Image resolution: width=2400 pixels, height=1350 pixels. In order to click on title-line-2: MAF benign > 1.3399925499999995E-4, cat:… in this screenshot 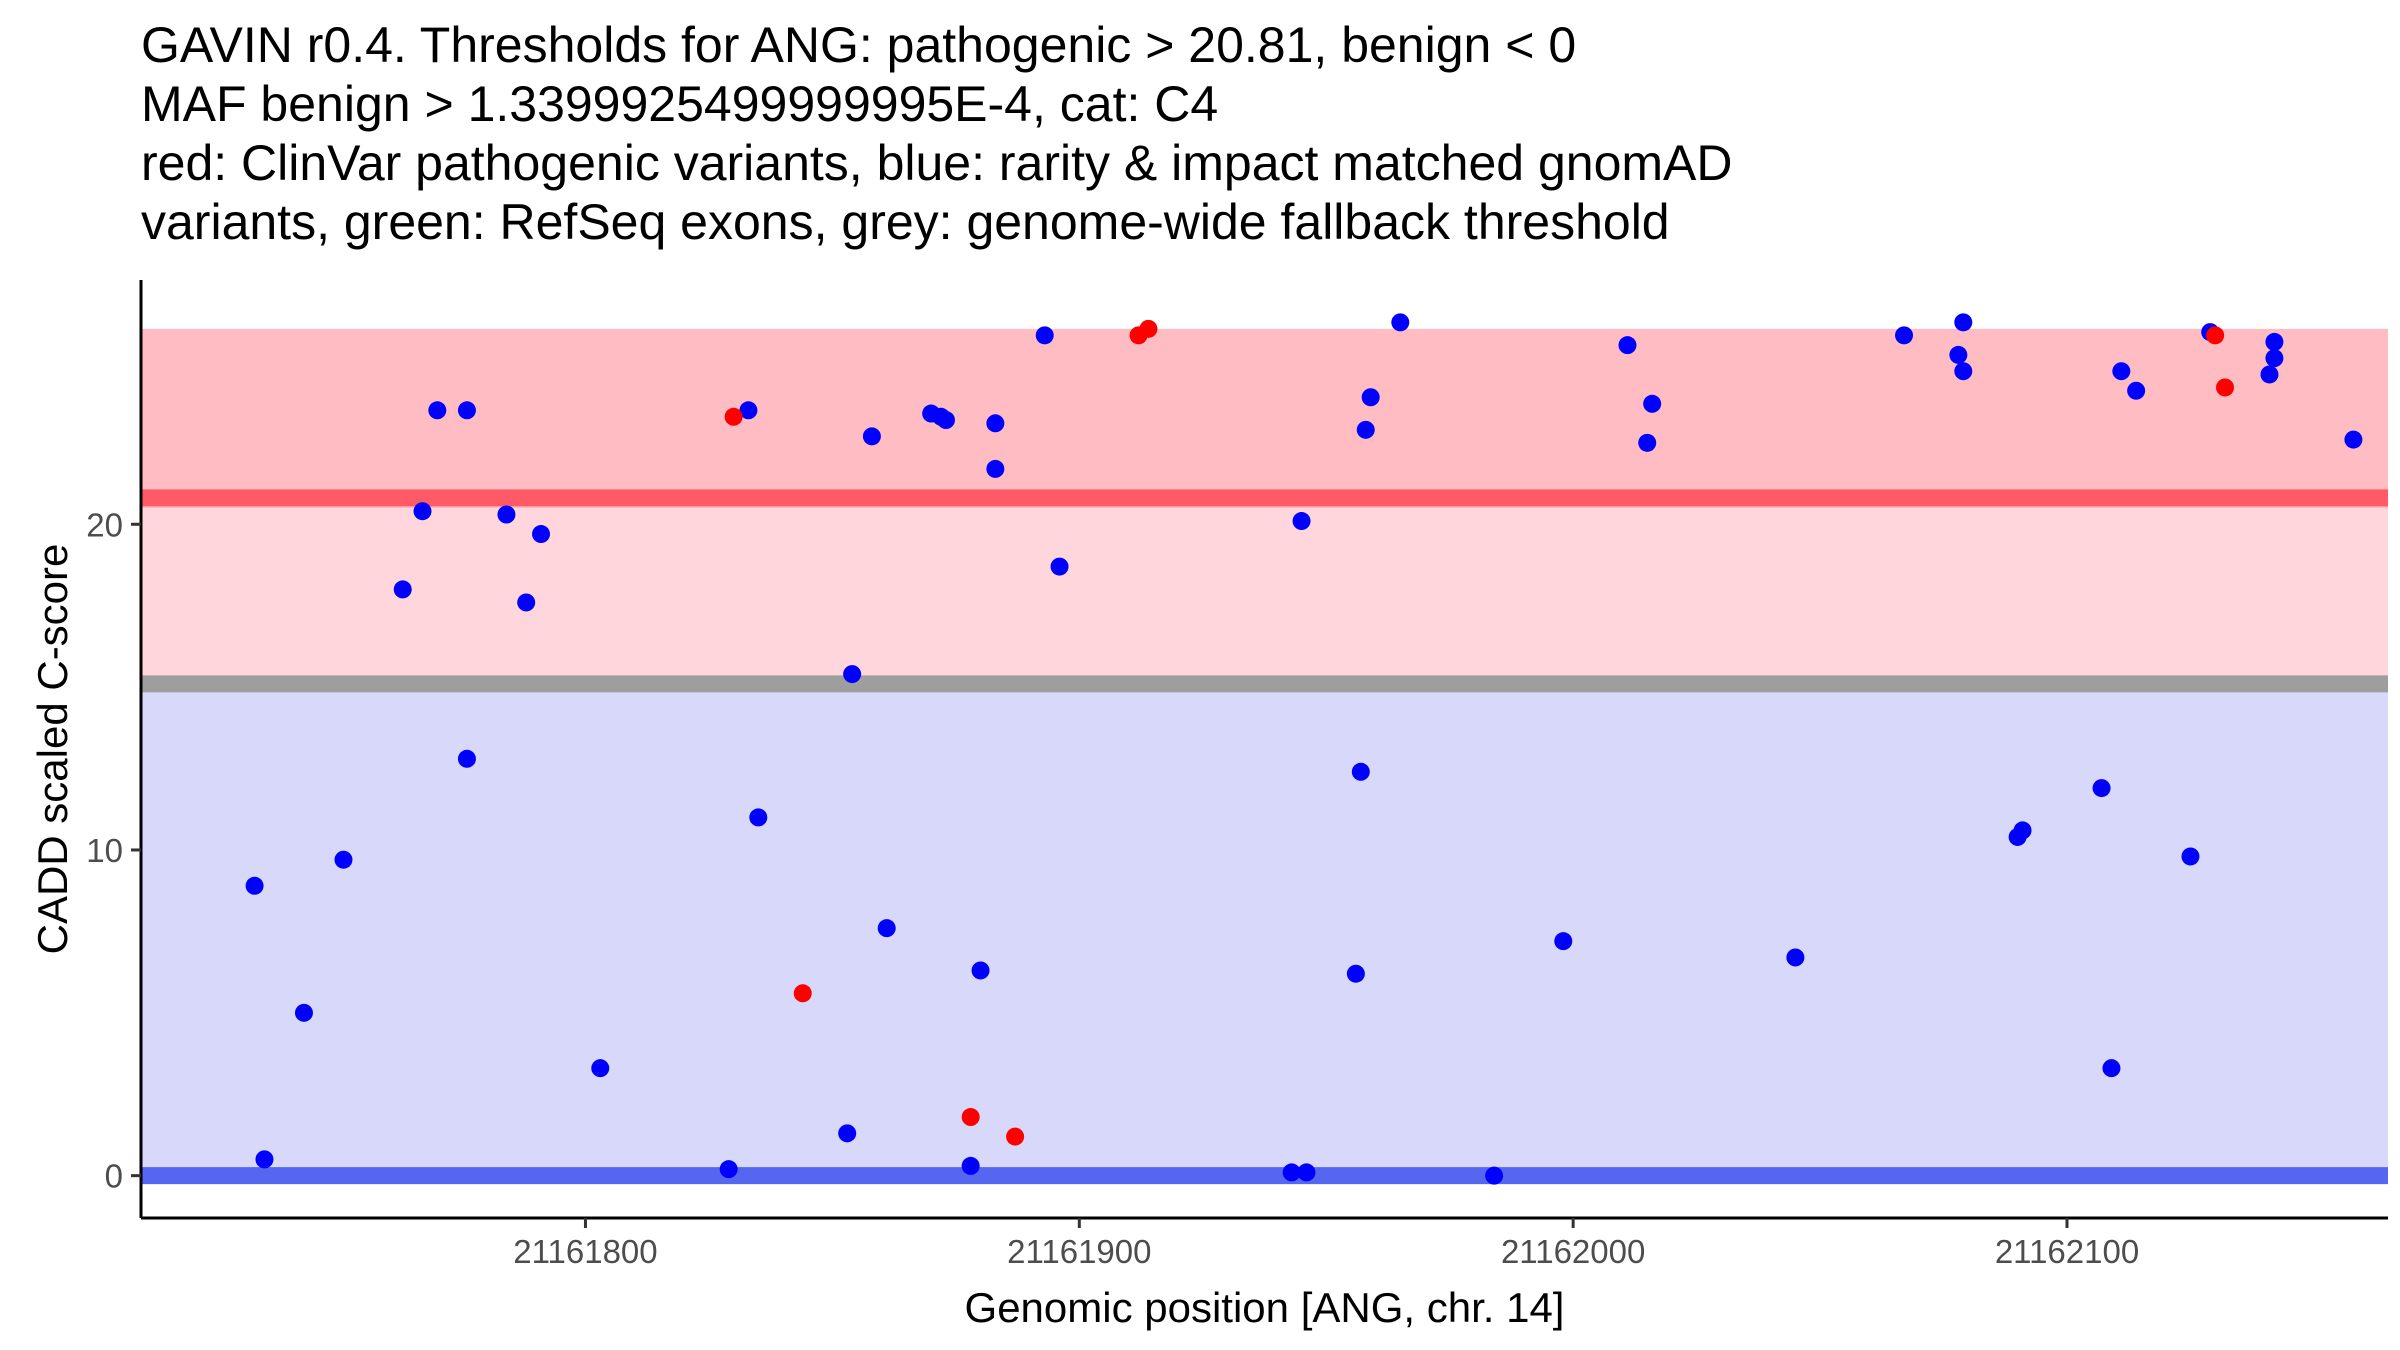, I will do `click(679, 104)`.